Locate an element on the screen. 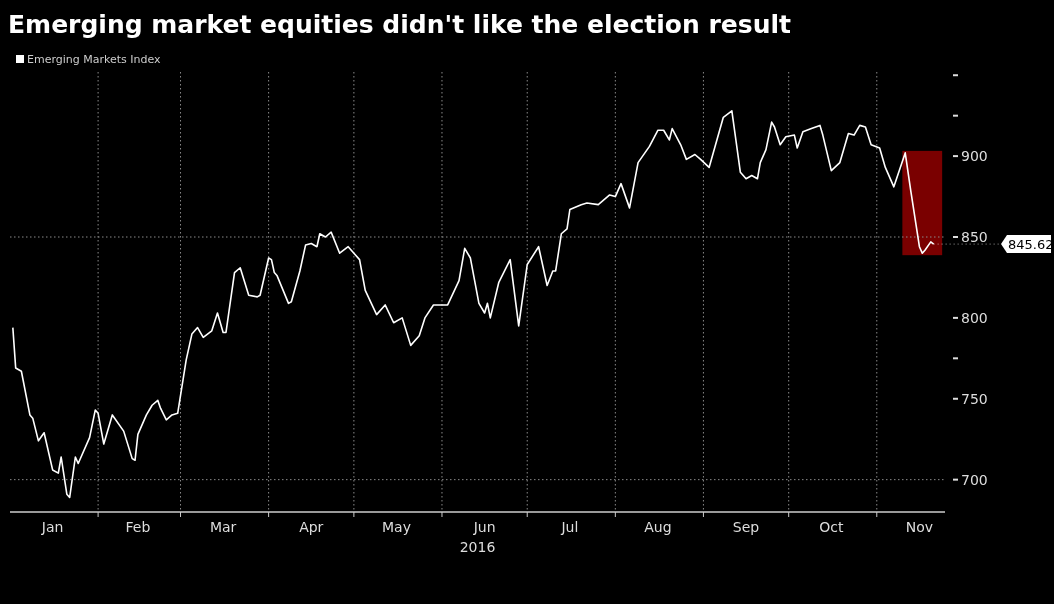 The image size is (1054, 604). y-tick-label: 900 is located at coordinates (974, 156).